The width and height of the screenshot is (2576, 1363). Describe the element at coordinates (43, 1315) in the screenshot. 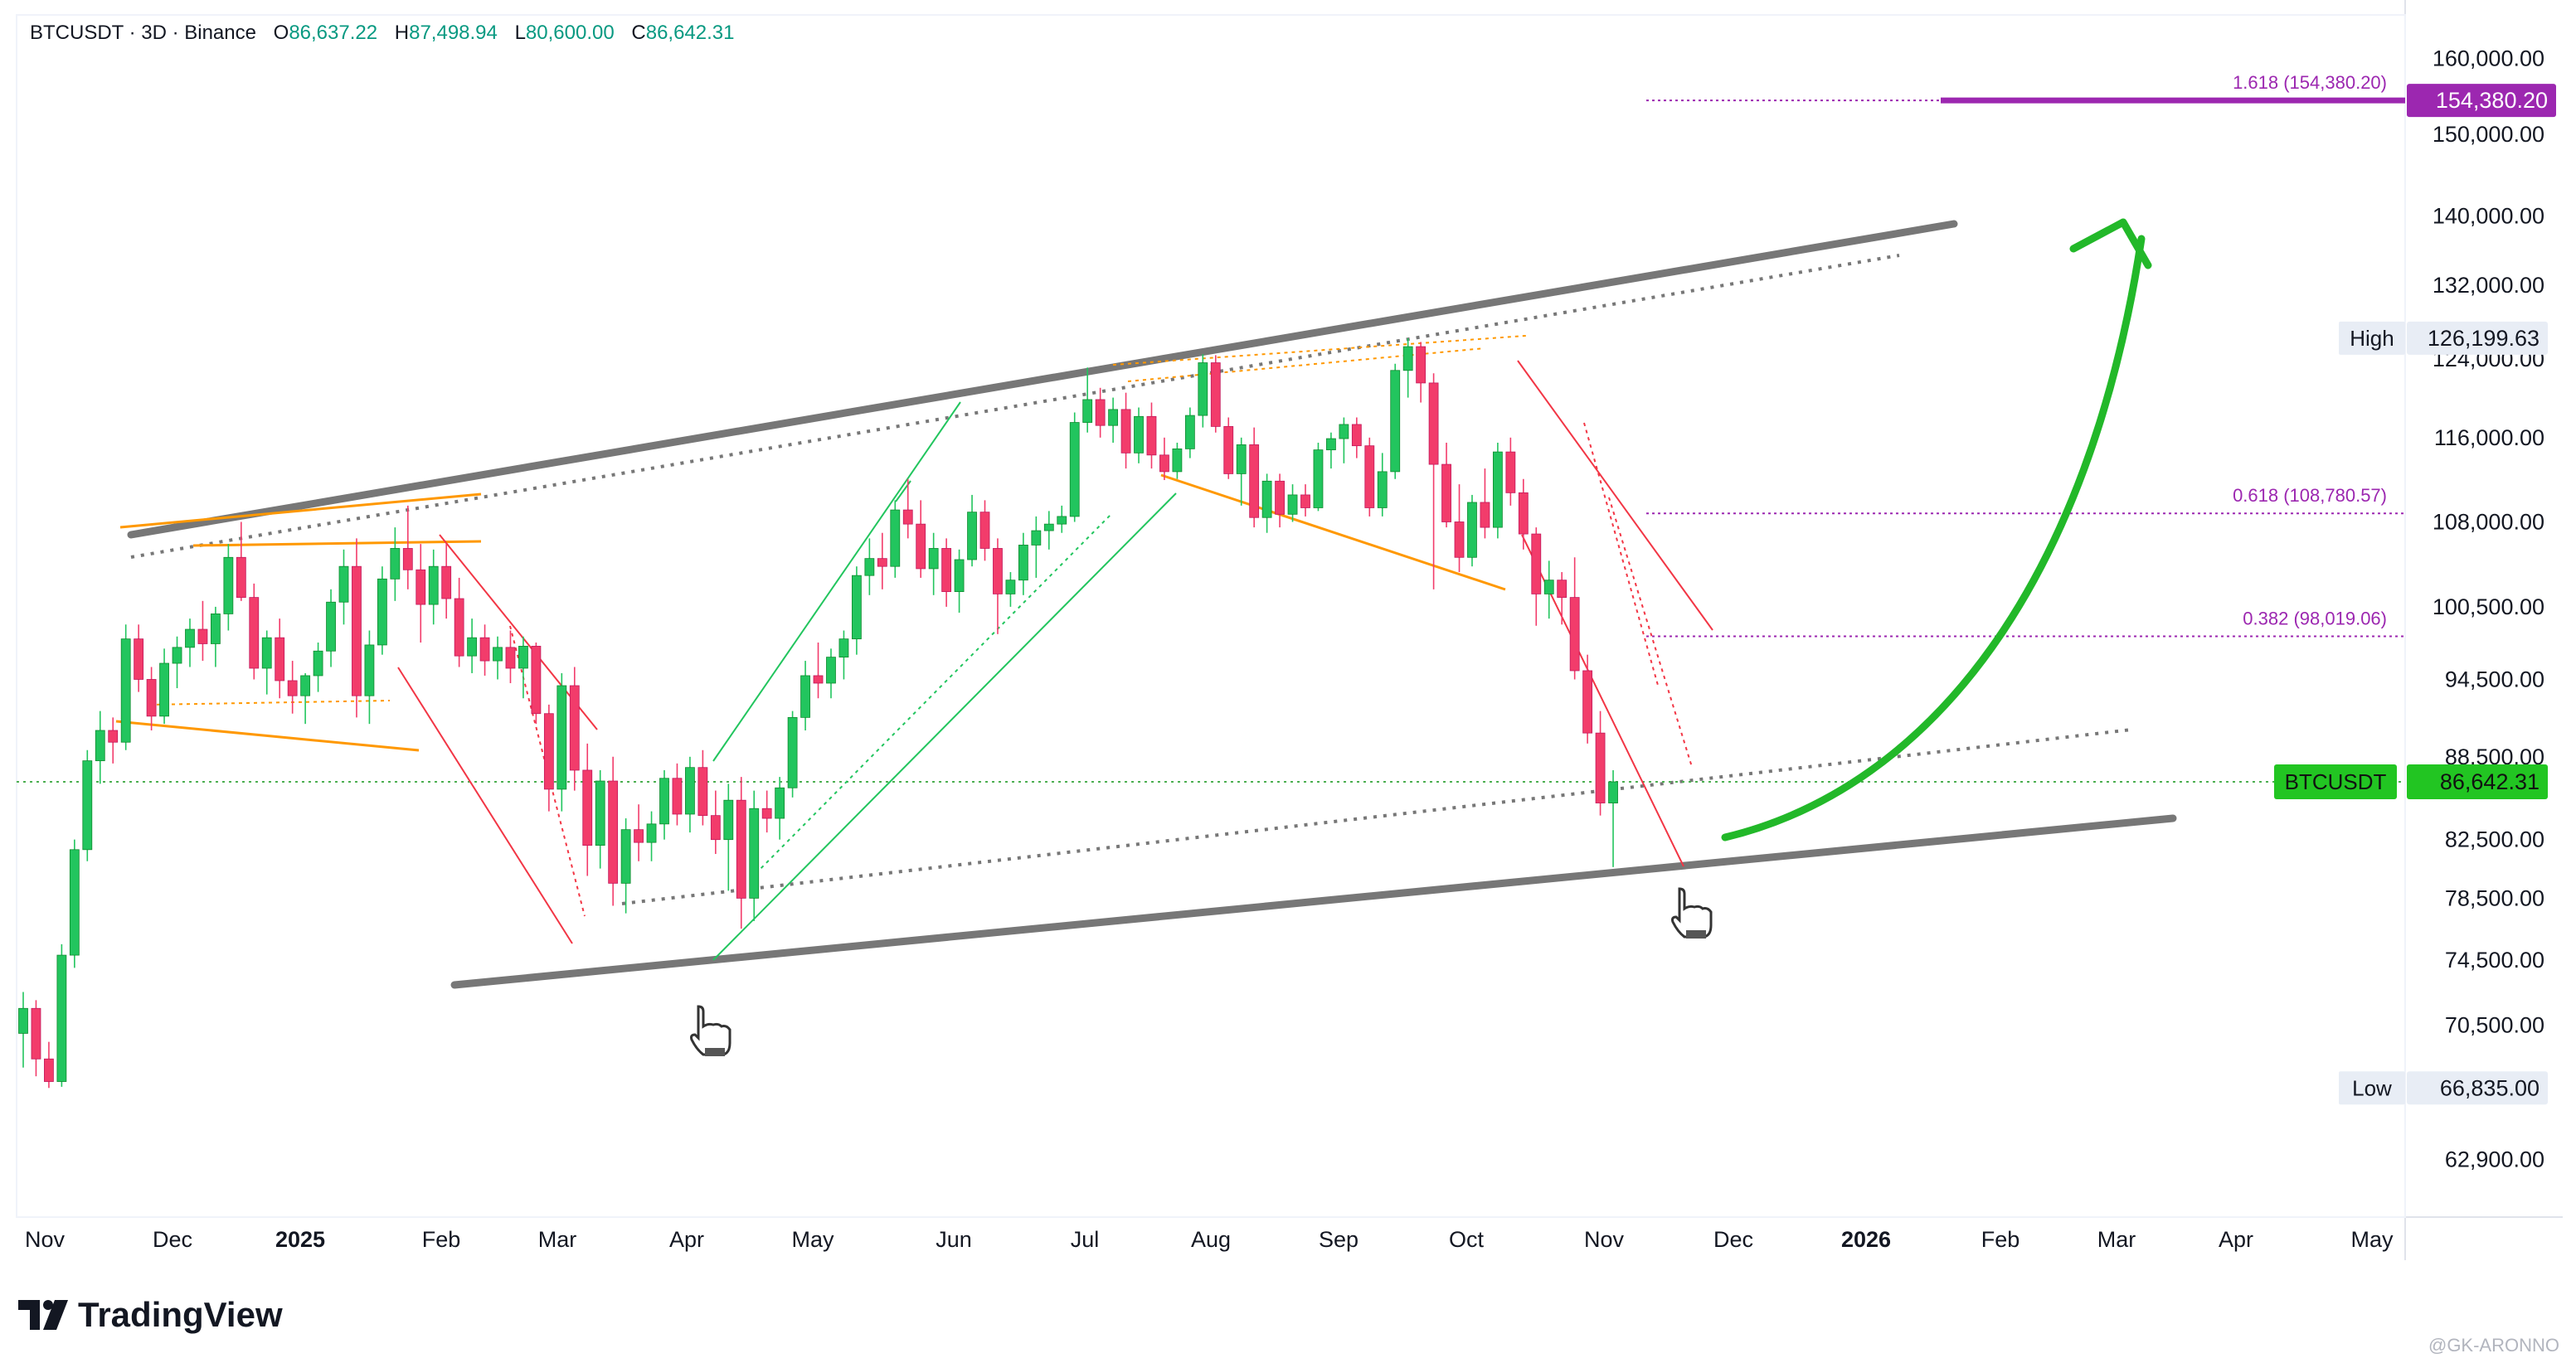

I see `tradingview-logo-icon` at that location.